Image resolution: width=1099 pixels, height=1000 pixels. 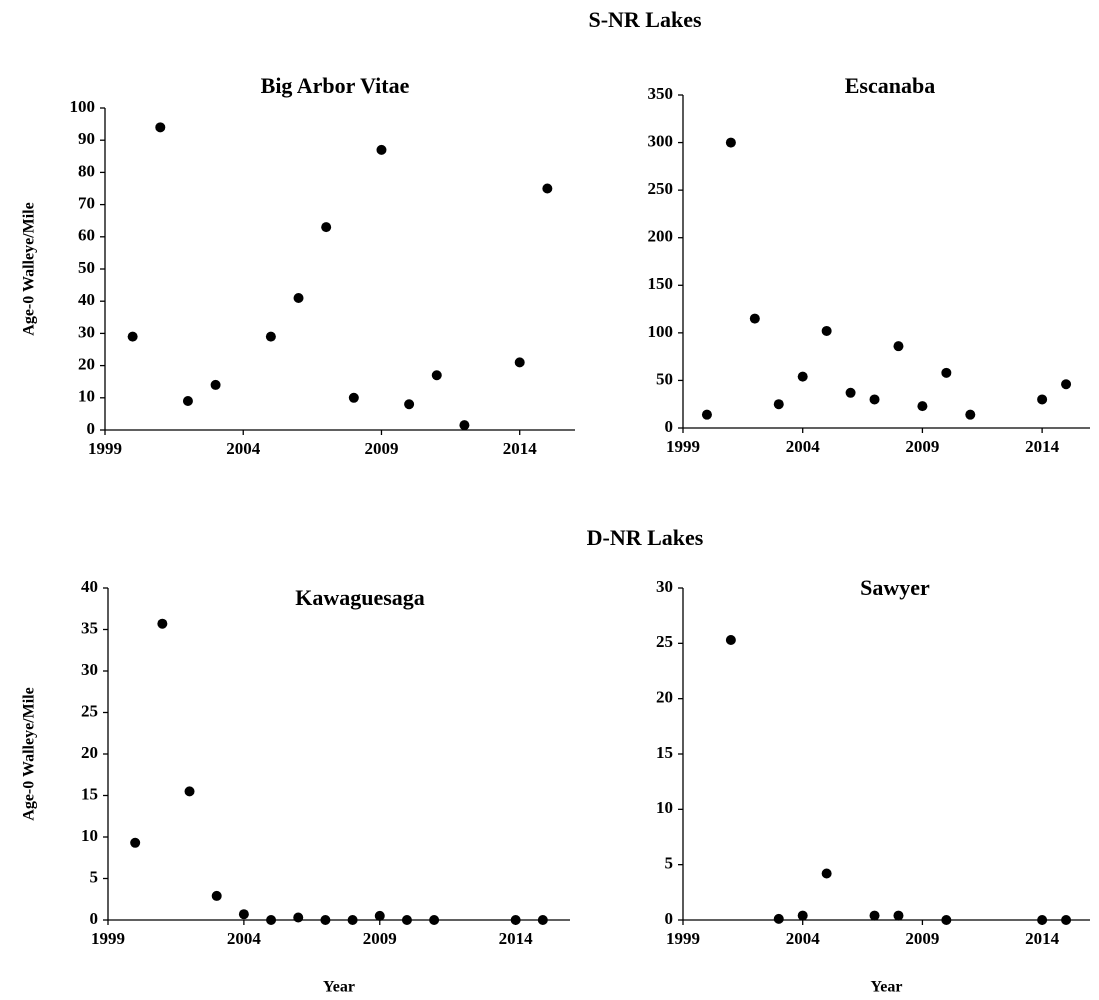 I want to click on chart-title: Sawyer, so click(x=895, y=587).